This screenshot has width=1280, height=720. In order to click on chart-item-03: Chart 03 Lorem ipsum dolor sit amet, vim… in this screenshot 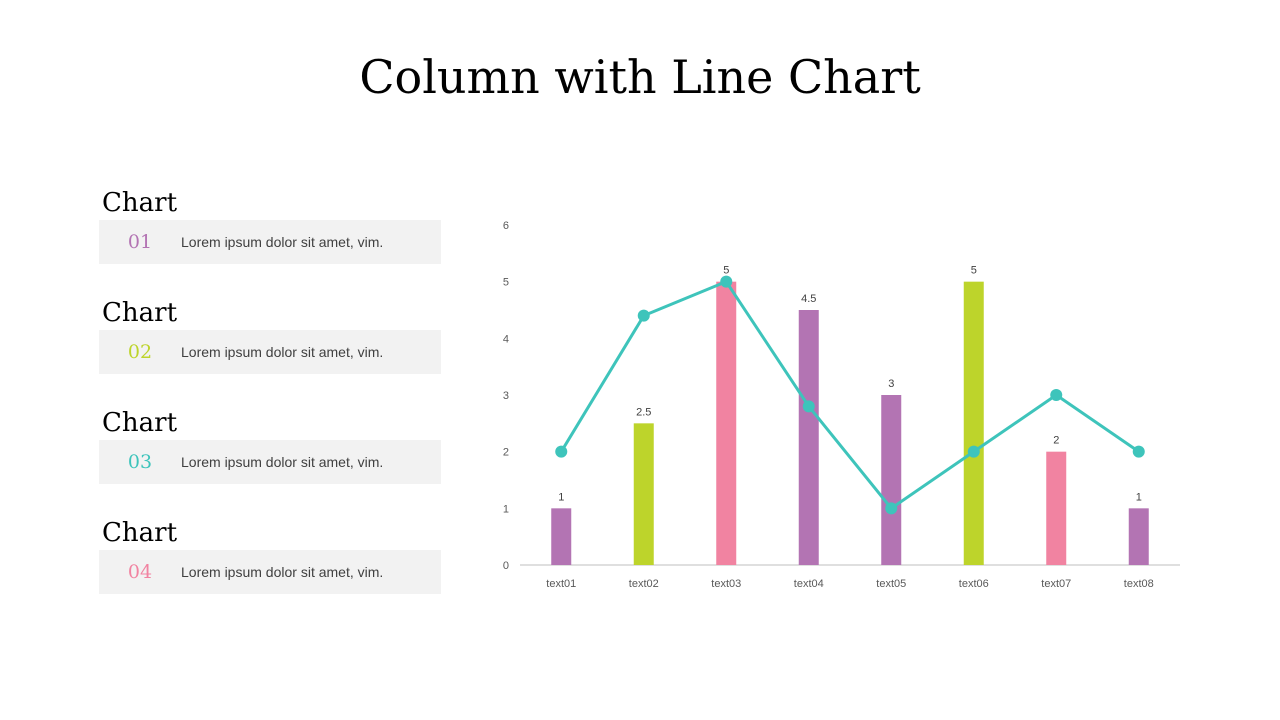, I will do `click(270, 446)`.